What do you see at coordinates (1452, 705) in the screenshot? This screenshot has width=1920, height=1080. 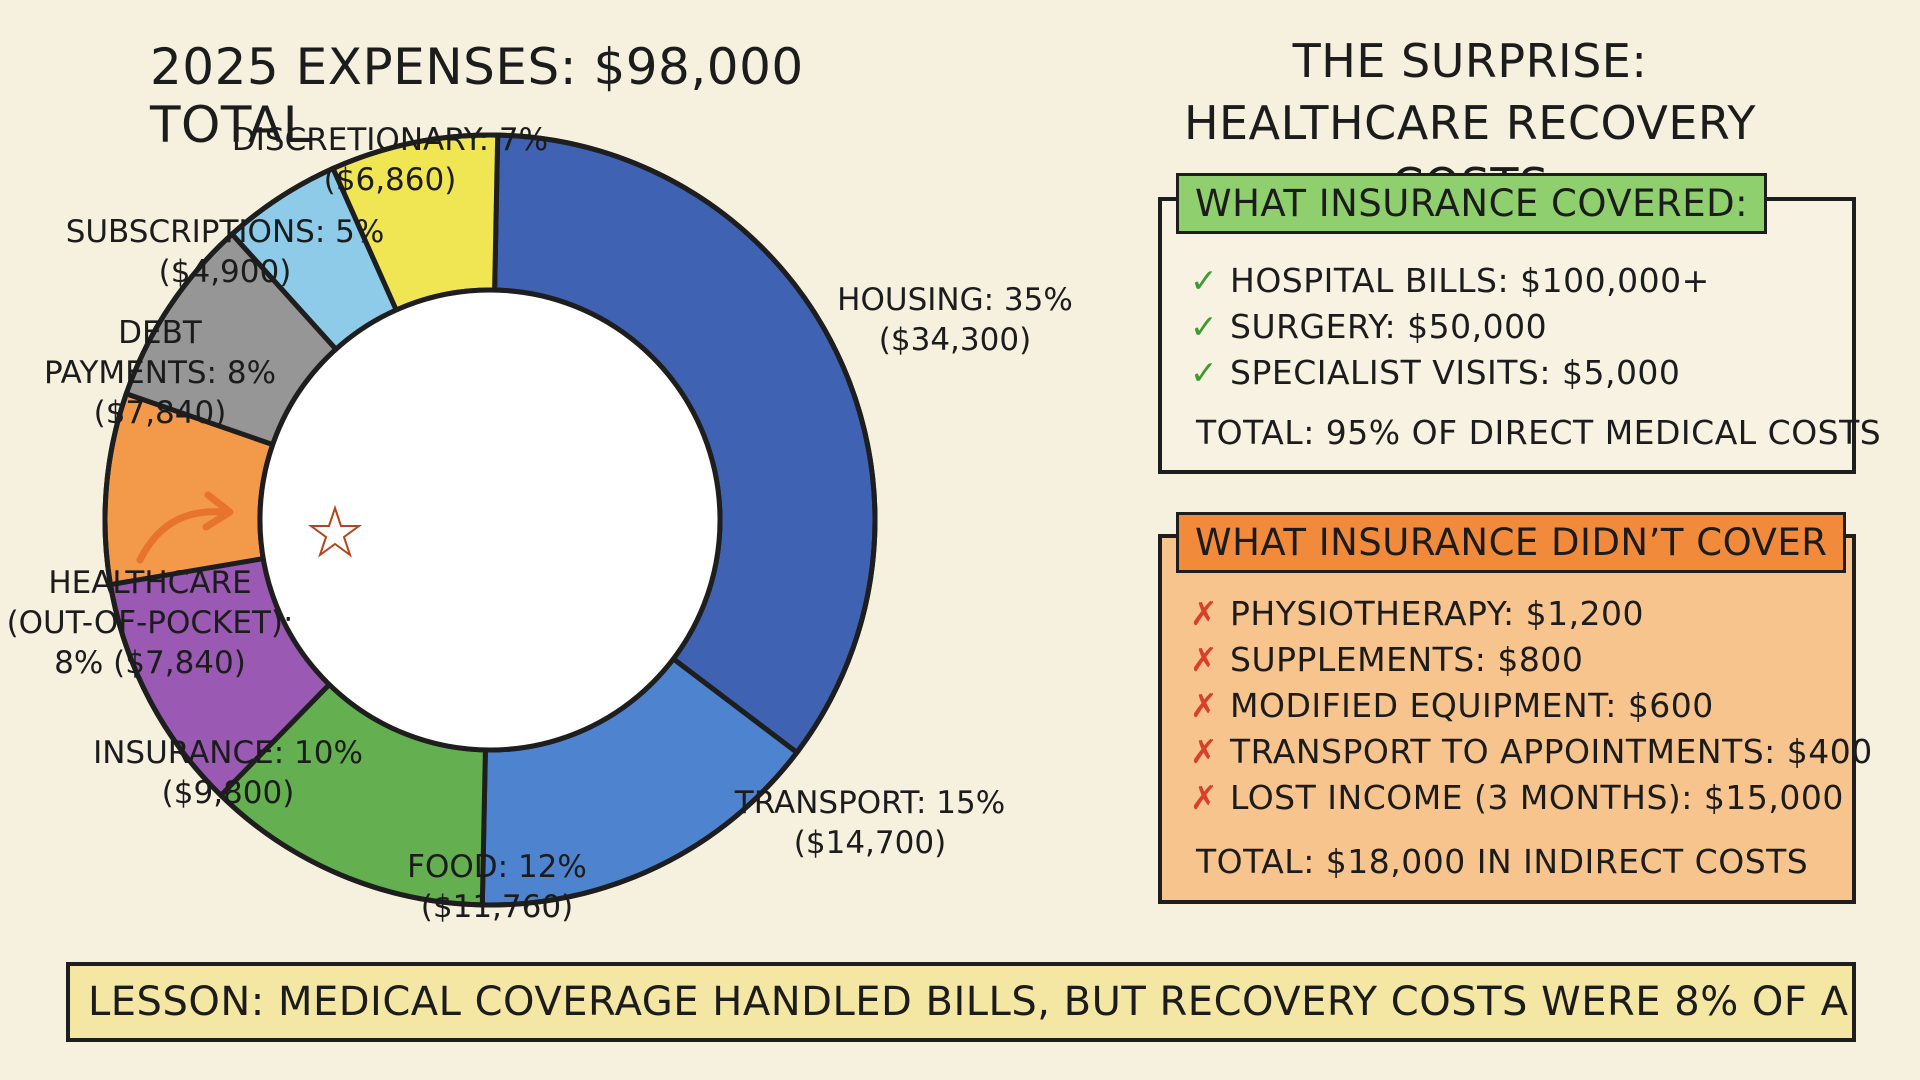 I see `not-covered-item: ✗ Modified Equipment: $600` at bounding box center [1452, 705].